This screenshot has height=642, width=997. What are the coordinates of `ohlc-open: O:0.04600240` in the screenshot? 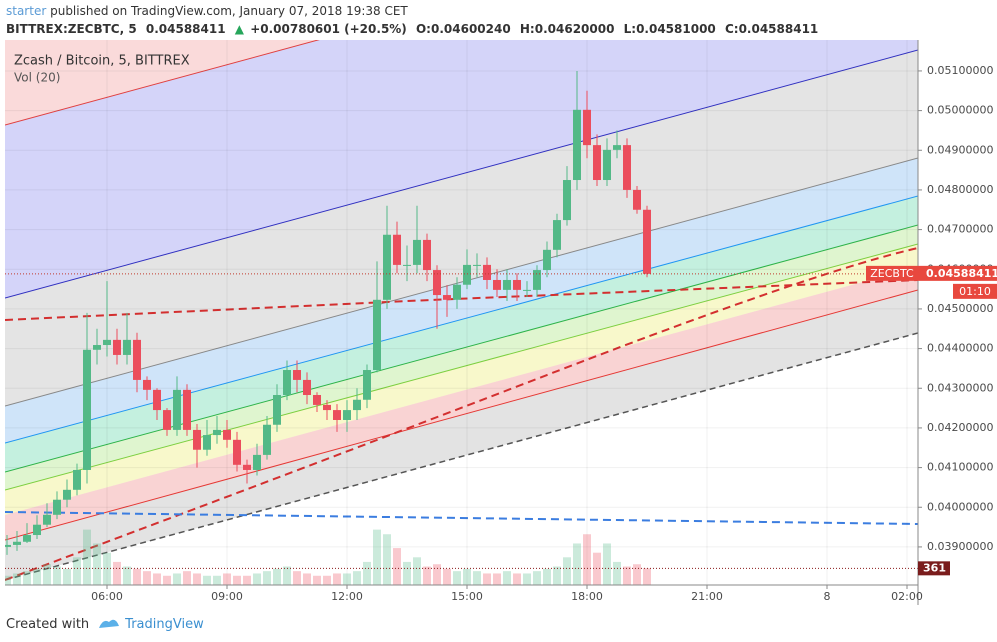 It's located at (463, 29).